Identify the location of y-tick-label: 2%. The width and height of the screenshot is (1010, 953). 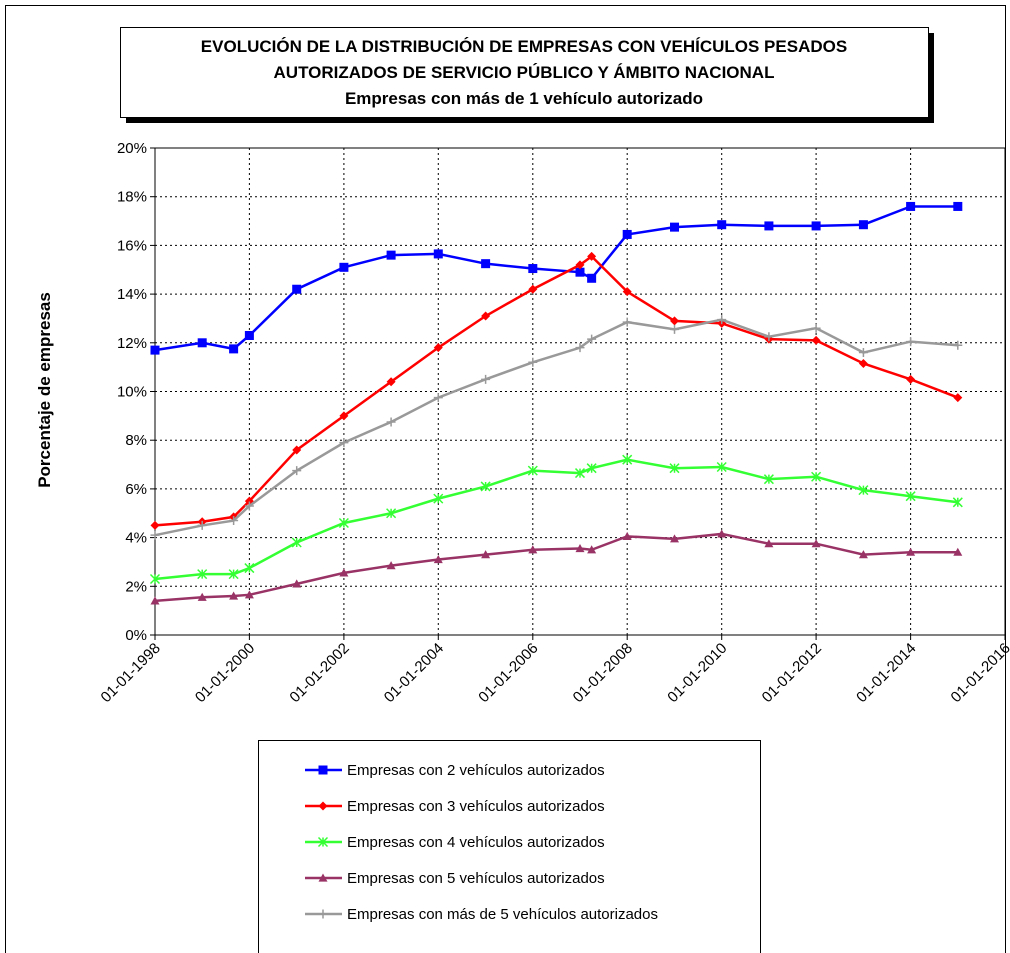
(136, 586).